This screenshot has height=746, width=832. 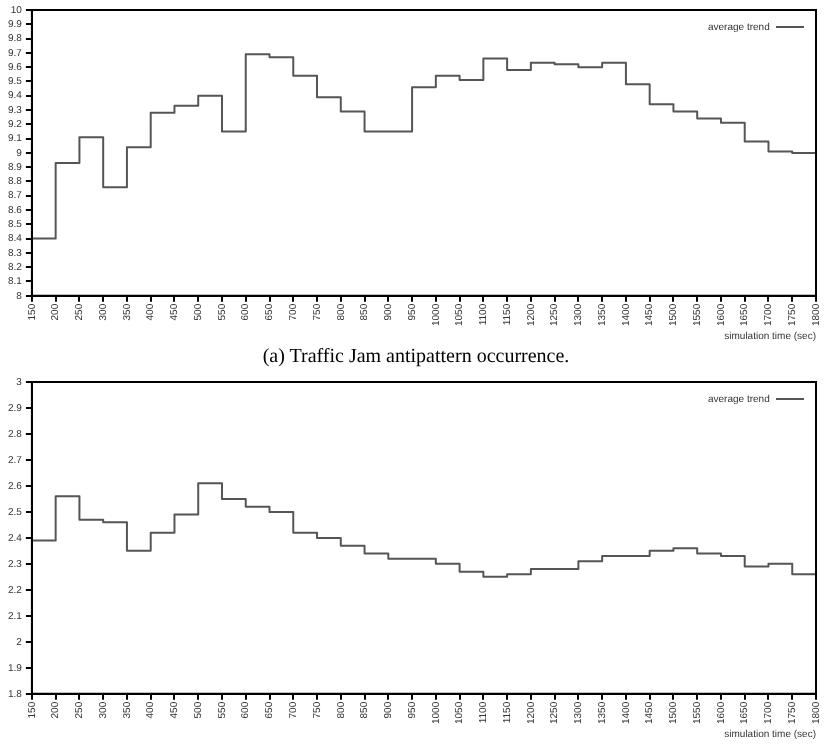 I want to click on text: (a) Traffic Jam antipattern occurrence., so click(x=416, y=358).